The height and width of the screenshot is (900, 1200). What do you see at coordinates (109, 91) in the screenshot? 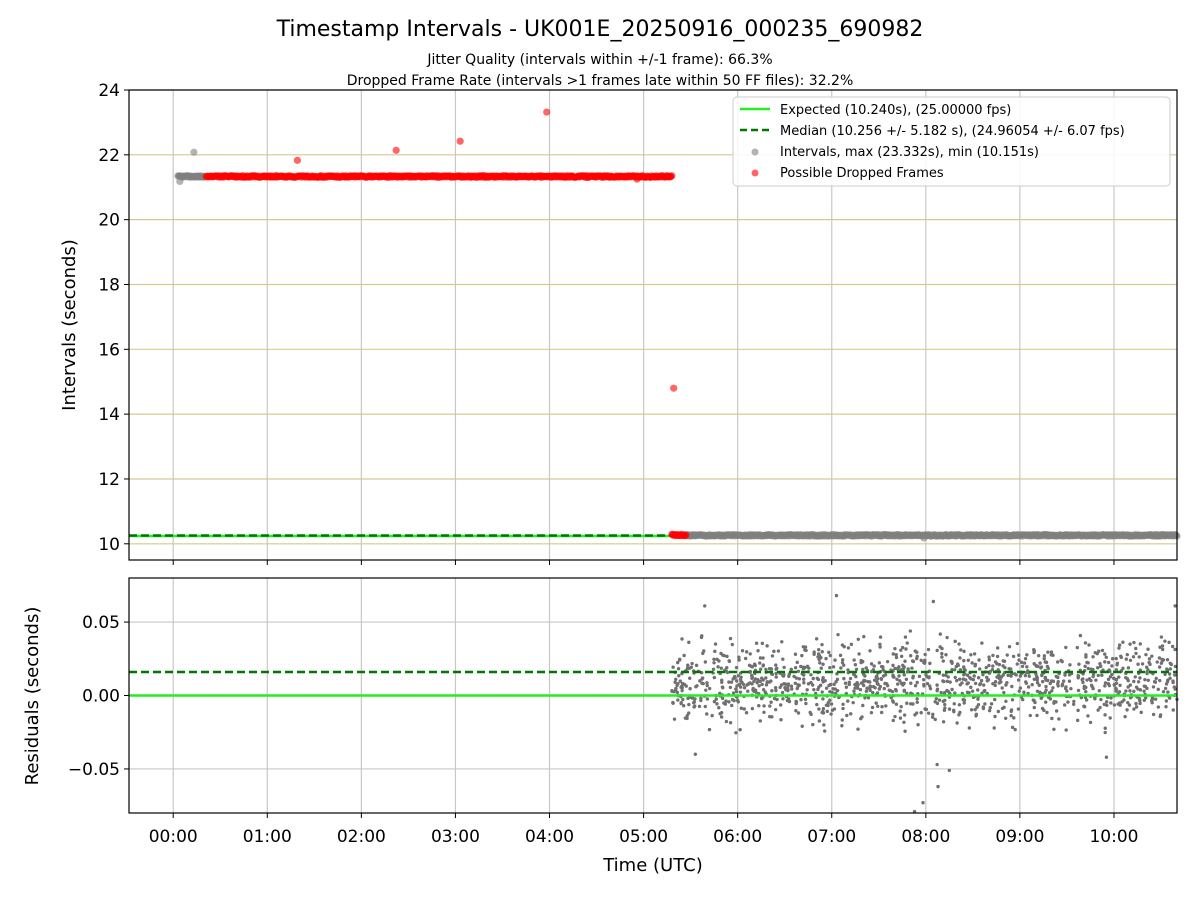
I see `top-y-tick-label: 24` at bounding box center [109, 91].